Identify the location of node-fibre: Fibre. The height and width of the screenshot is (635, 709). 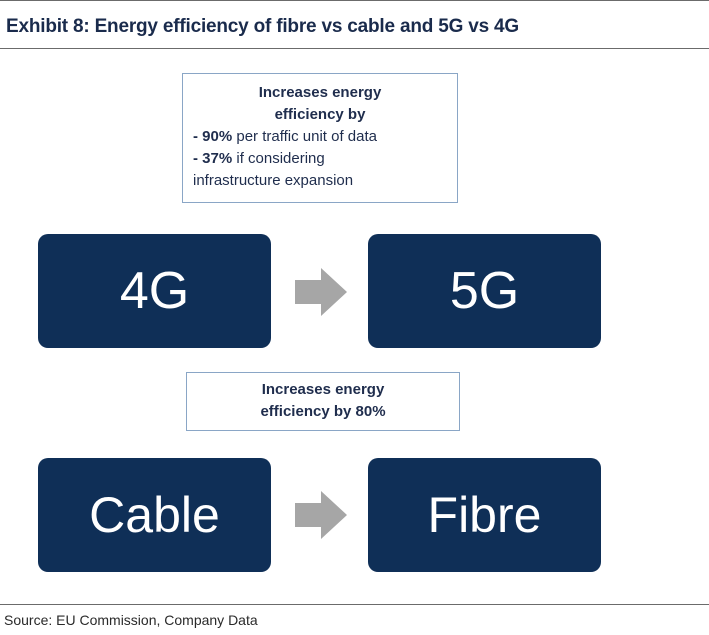
(484, 515).